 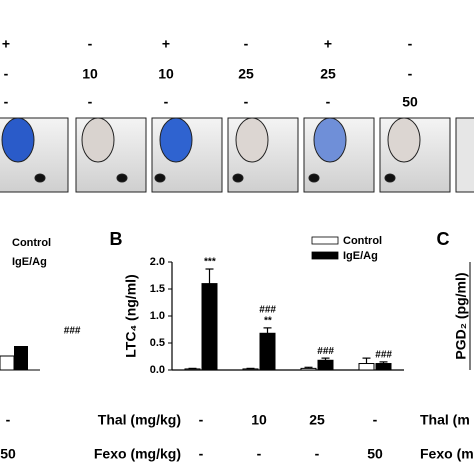 What do you see at coordinates (410, 102) in the screenshot?
I see `header-cell: 50` at bounding box center [410, 102].